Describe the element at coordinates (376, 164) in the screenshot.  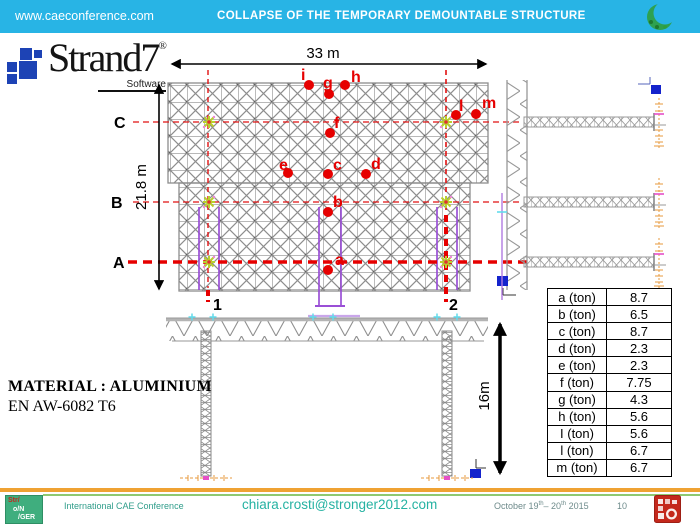
I see `point-label-d: d` at that location.